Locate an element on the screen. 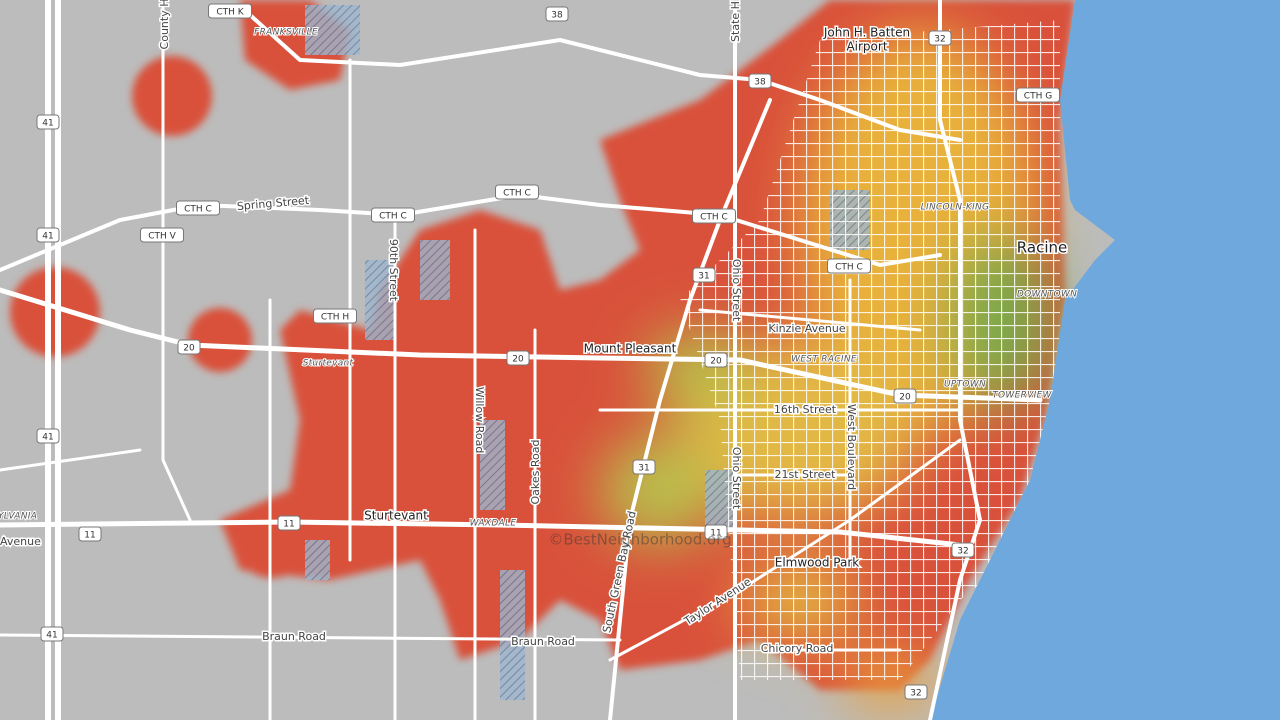 Image resolution: width=1280 pixels, height=720 pixels. road-label: 21st Street is located at coordinates (806, 474).